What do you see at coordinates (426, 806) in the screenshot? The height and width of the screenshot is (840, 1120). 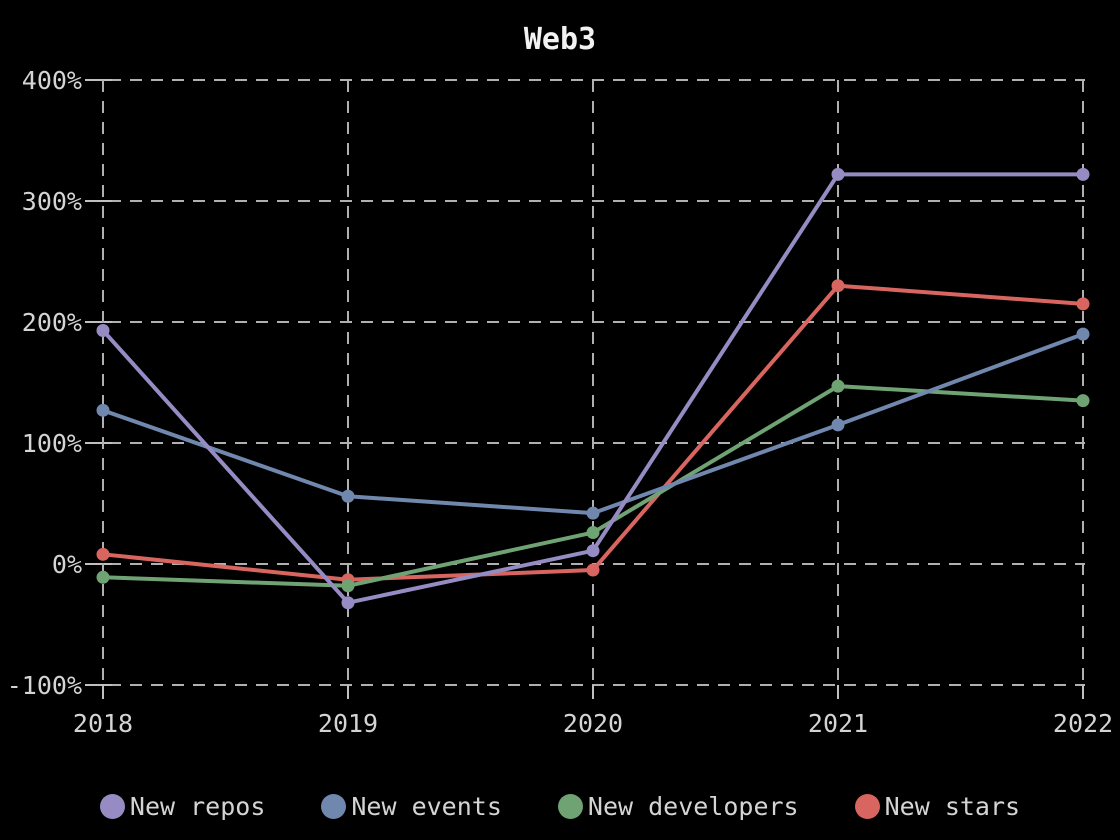 I see `legend-label-new-events: New events` at bounding box center [426, 806].